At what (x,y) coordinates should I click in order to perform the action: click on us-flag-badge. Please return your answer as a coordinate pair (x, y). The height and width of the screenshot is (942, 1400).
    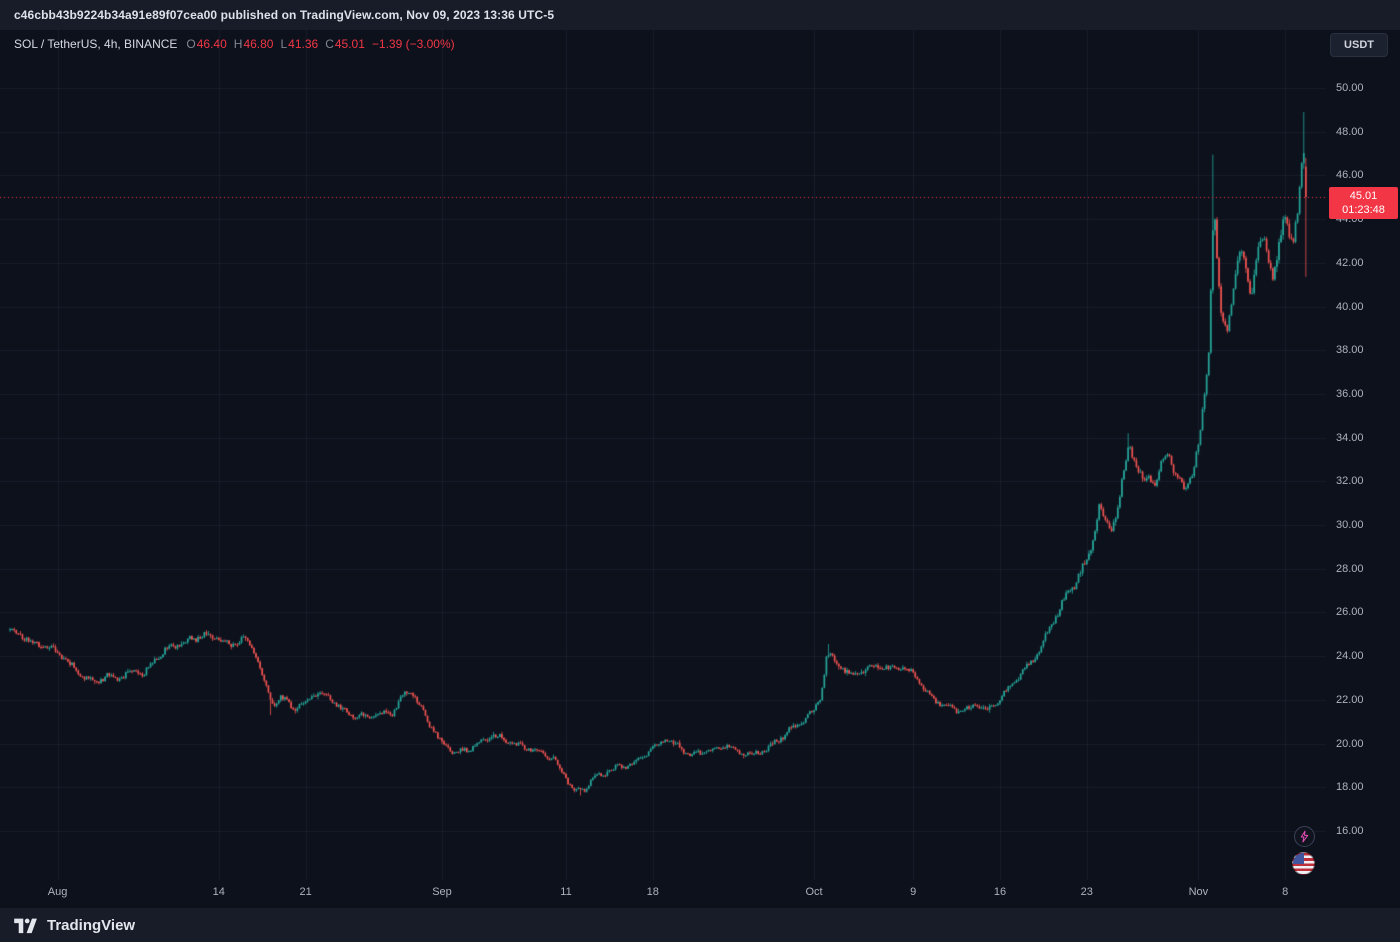
    Looking at the image, I should click on (1303, 863).